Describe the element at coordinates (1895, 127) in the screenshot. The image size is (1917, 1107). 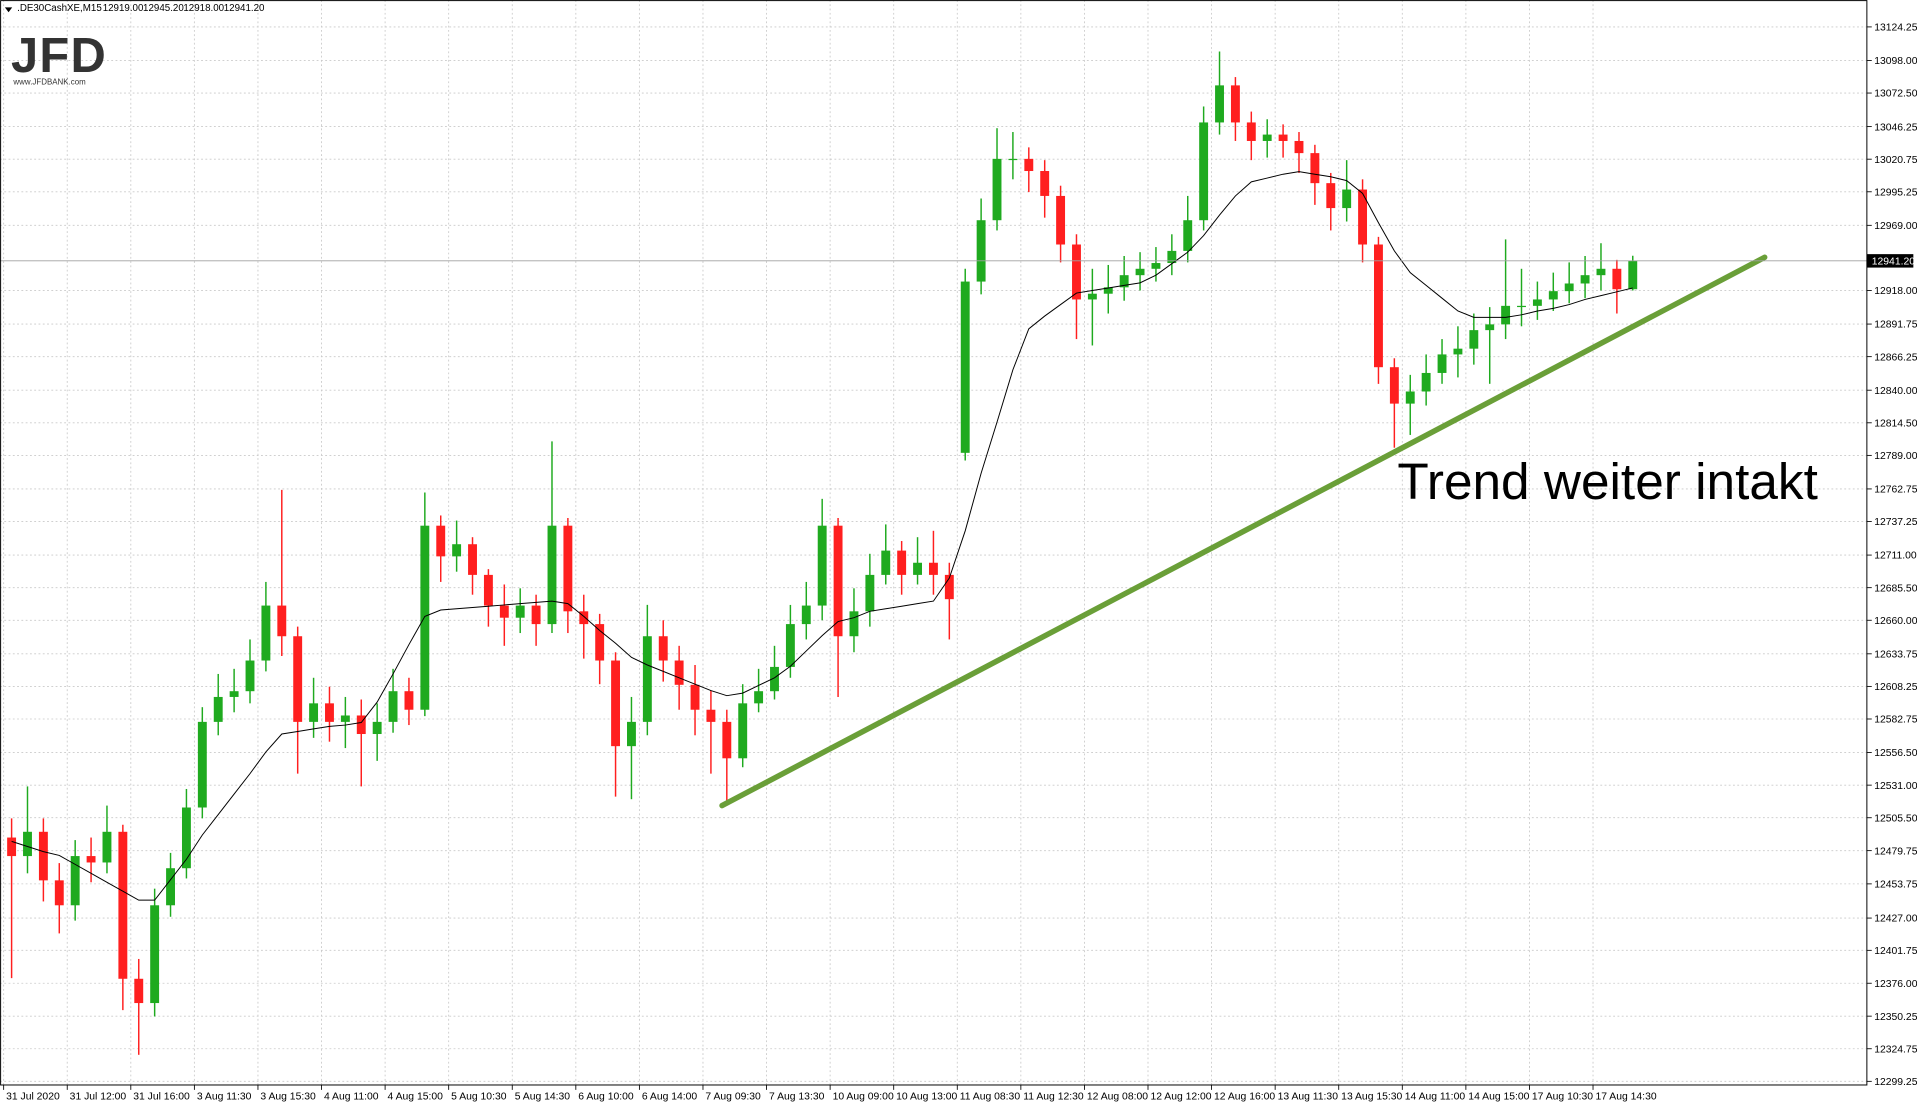
I see `y-tick-label: 13046.25` at that location.